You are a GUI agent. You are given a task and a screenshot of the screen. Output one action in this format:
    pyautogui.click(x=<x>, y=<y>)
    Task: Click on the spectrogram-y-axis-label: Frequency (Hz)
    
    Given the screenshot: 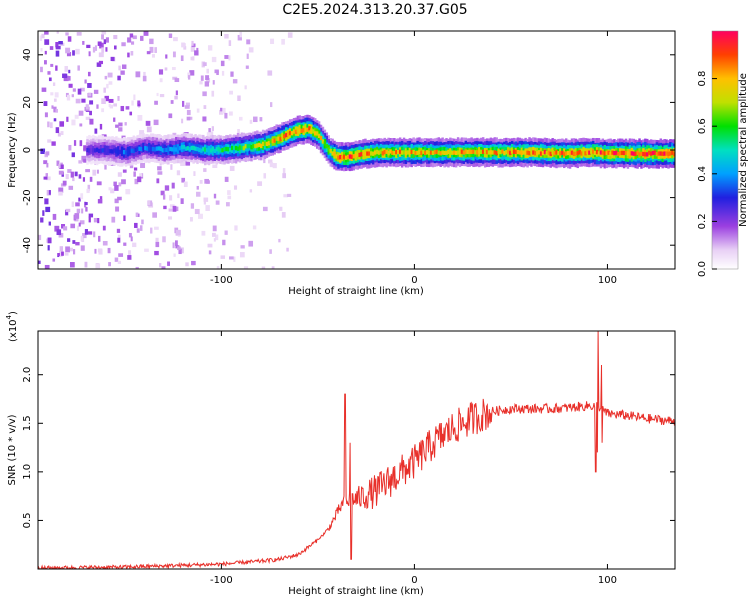 What is the action you would take?
    pyautogui.click(x=12, y=150)
    